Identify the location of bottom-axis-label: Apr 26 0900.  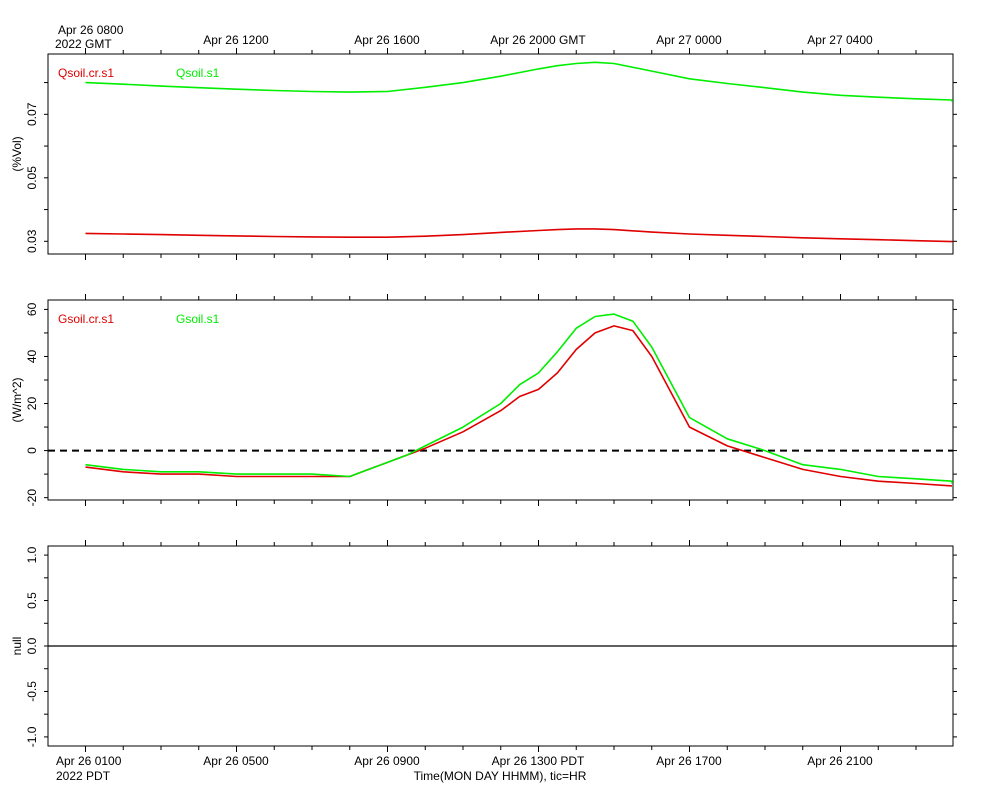
(387, 761).